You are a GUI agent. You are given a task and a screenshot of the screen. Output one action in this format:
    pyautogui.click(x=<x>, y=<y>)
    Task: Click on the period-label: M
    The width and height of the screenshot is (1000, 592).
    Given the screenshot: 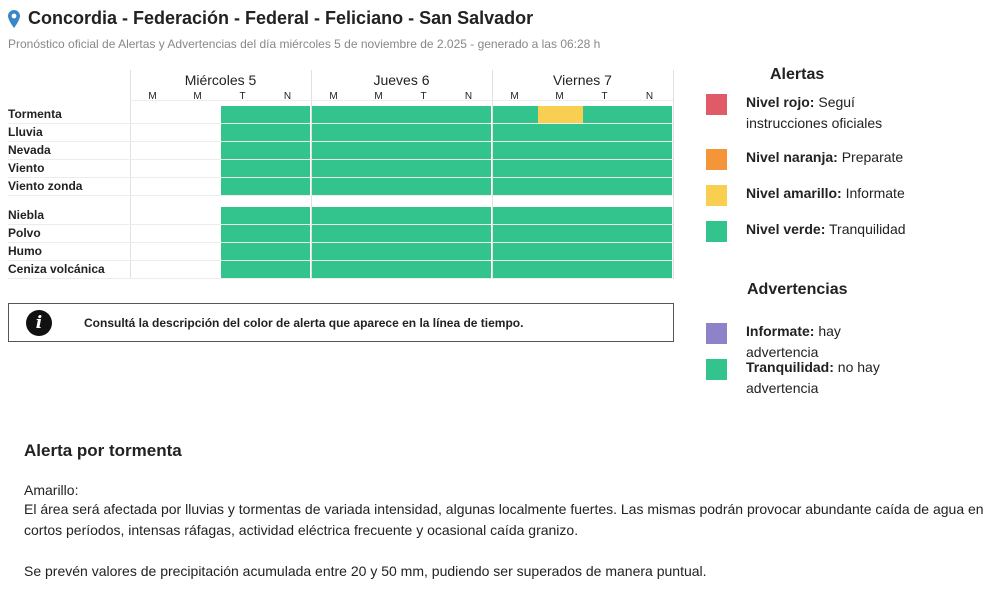 What is the action you would take?
    pyautogui.click(x=559, y=96)
    